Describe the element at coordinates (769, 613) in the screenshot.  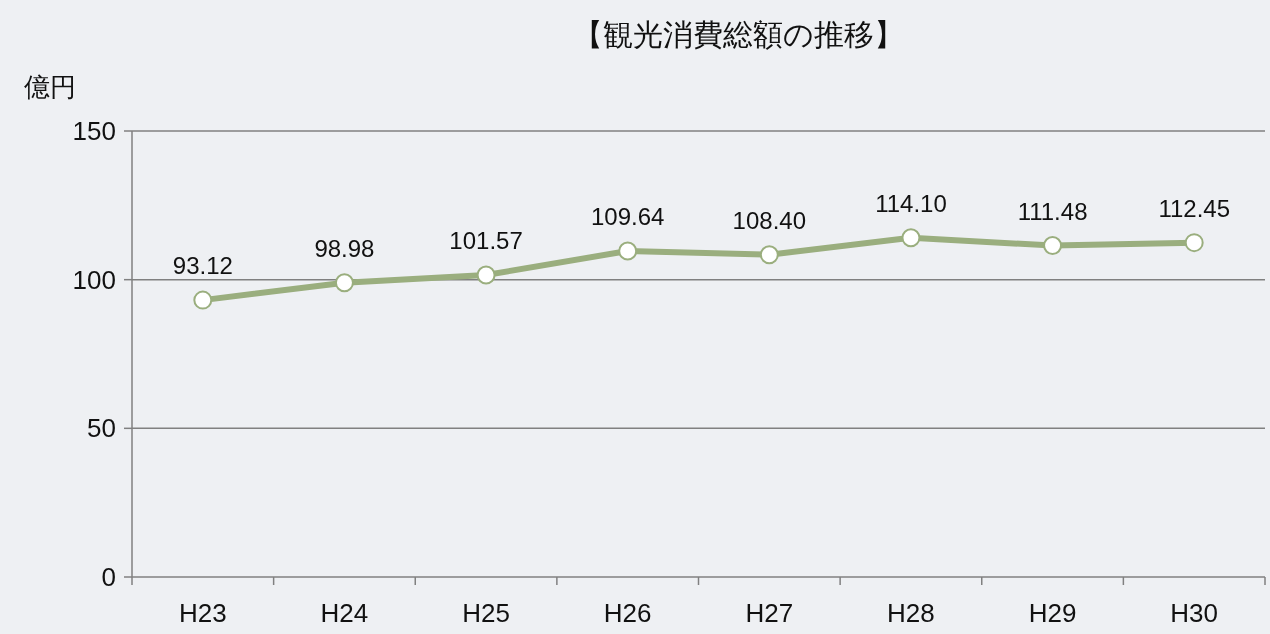
I see `x-tick-label: H27` at that location.